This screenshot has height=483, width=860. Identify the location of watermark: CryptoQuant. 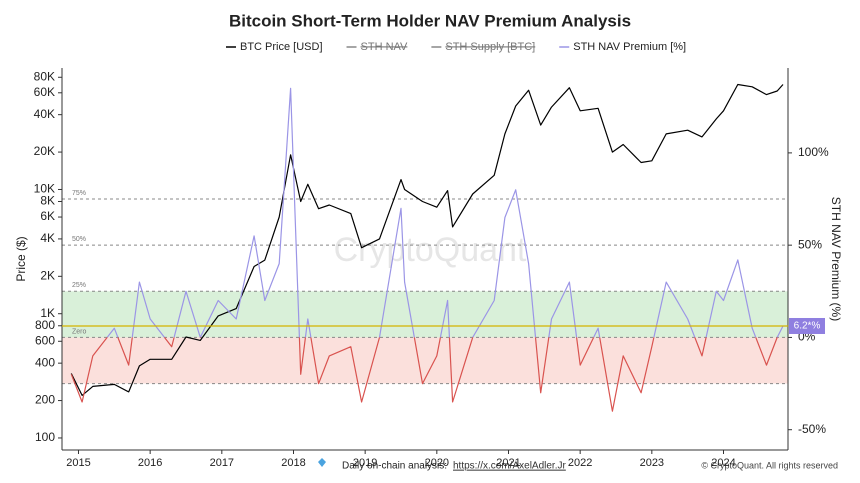
(430, 250).